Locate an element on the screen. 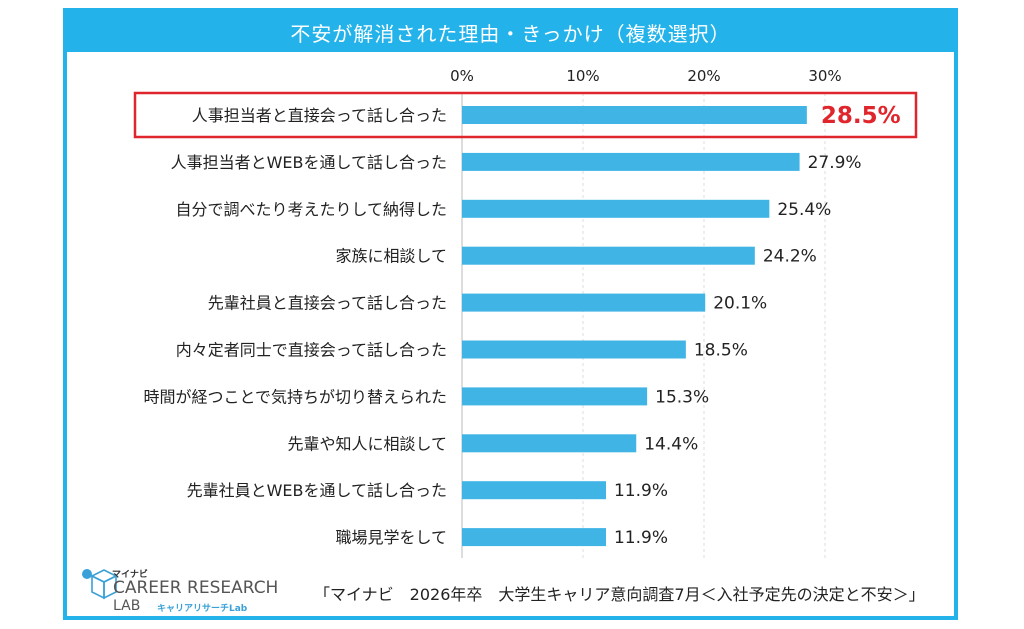  value-label: 18.5% is located at coordinates (721, 351).